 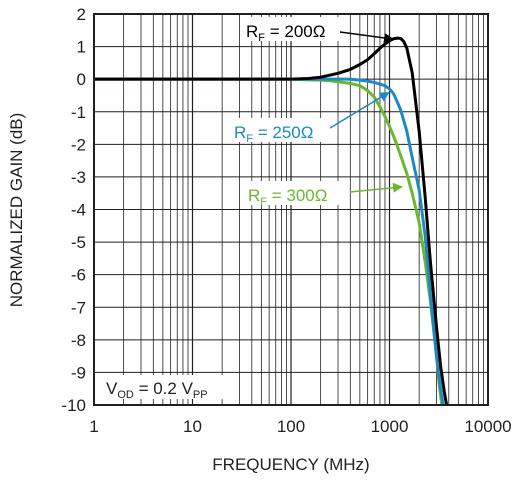 What do you see at coordinates (81, 79) in the screenshot?
I see `y-tick-label: 0` at bounding box center [81, 79].